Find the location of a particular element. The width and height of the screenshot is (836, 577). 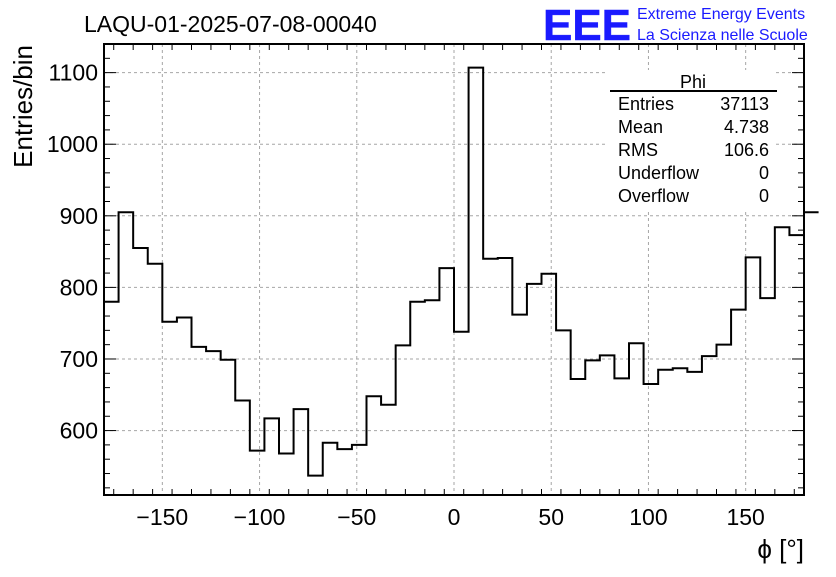

y-tick-label: 1100 is located at coordinates (73, 73).